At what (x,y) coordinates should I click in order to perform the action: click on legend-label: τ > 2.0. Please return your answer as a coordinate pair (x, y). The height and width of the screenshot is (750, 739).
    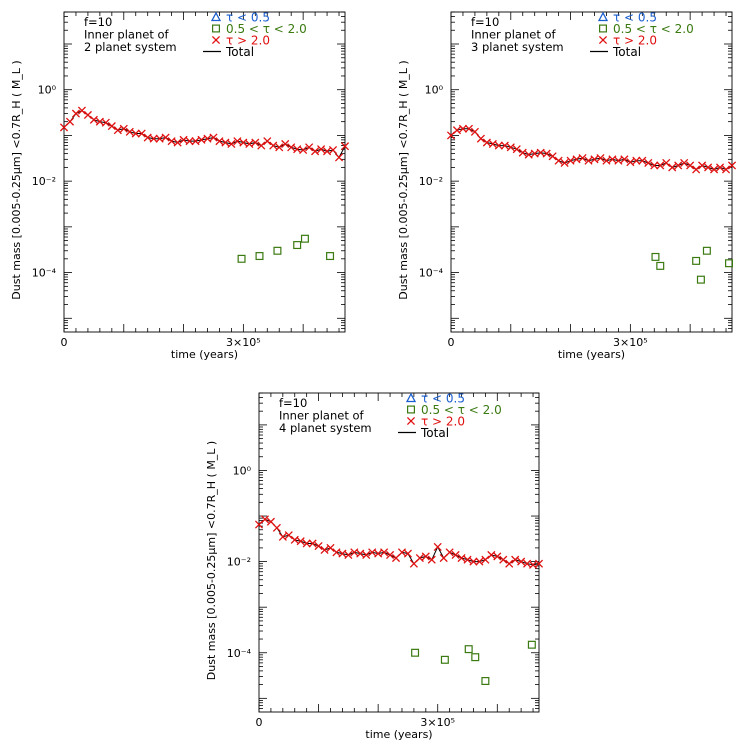
    Looking at the image, I should click on (635, 41).